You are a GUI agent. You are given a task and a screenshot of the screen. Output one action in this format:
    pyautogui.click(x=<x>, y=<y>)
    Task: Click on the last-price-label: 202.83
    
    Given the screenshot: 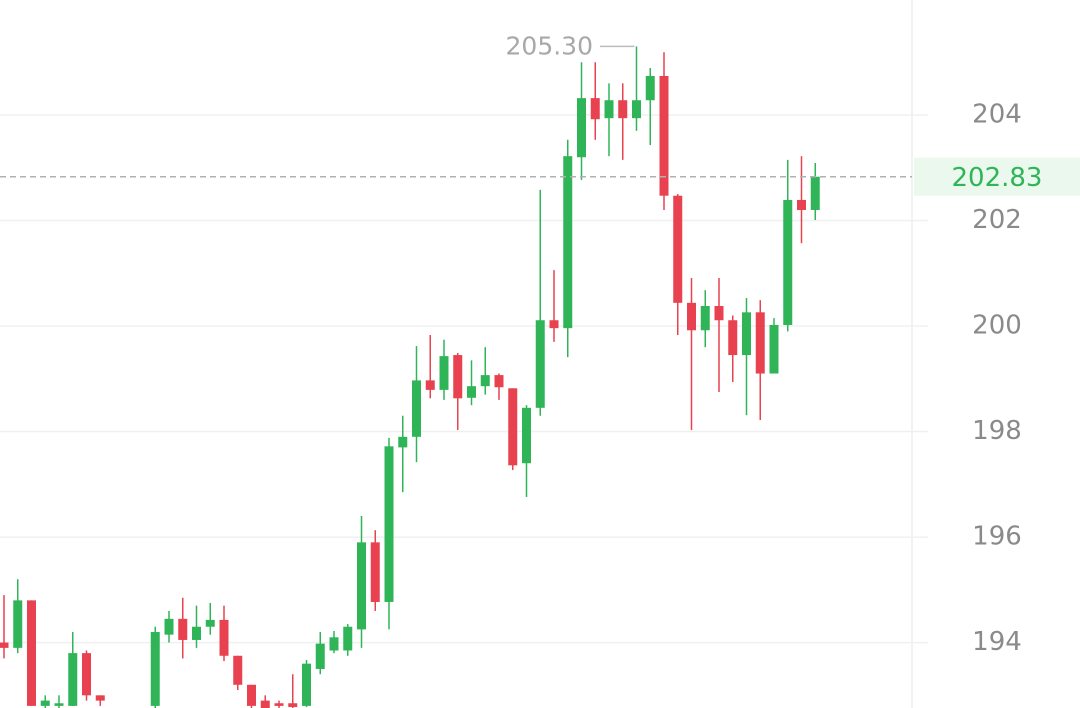 What is the action you would take?
    pyautogui.click(x=997, y=178)
    